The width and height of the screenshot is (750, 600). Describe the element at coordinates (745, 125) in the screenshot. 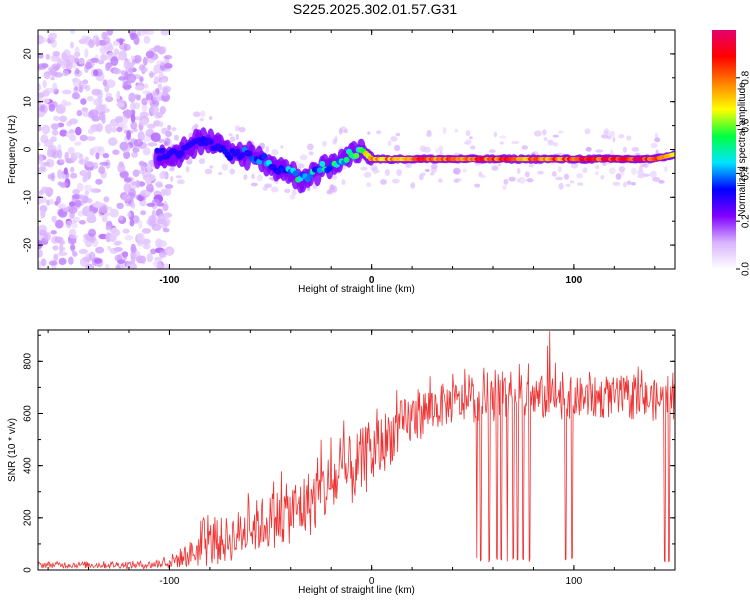

I see `colorbar-tick-label: 0.6` at that location.